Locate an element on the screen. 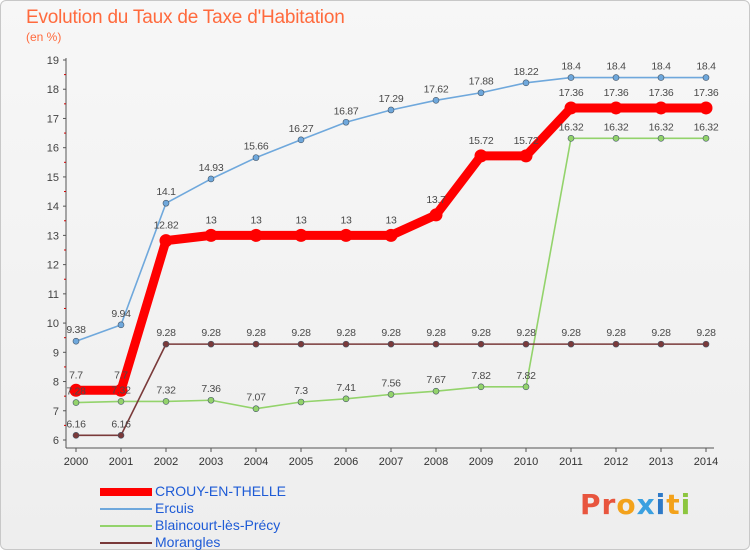  y-tick-label: 17 is located at coordinates (53, 119).